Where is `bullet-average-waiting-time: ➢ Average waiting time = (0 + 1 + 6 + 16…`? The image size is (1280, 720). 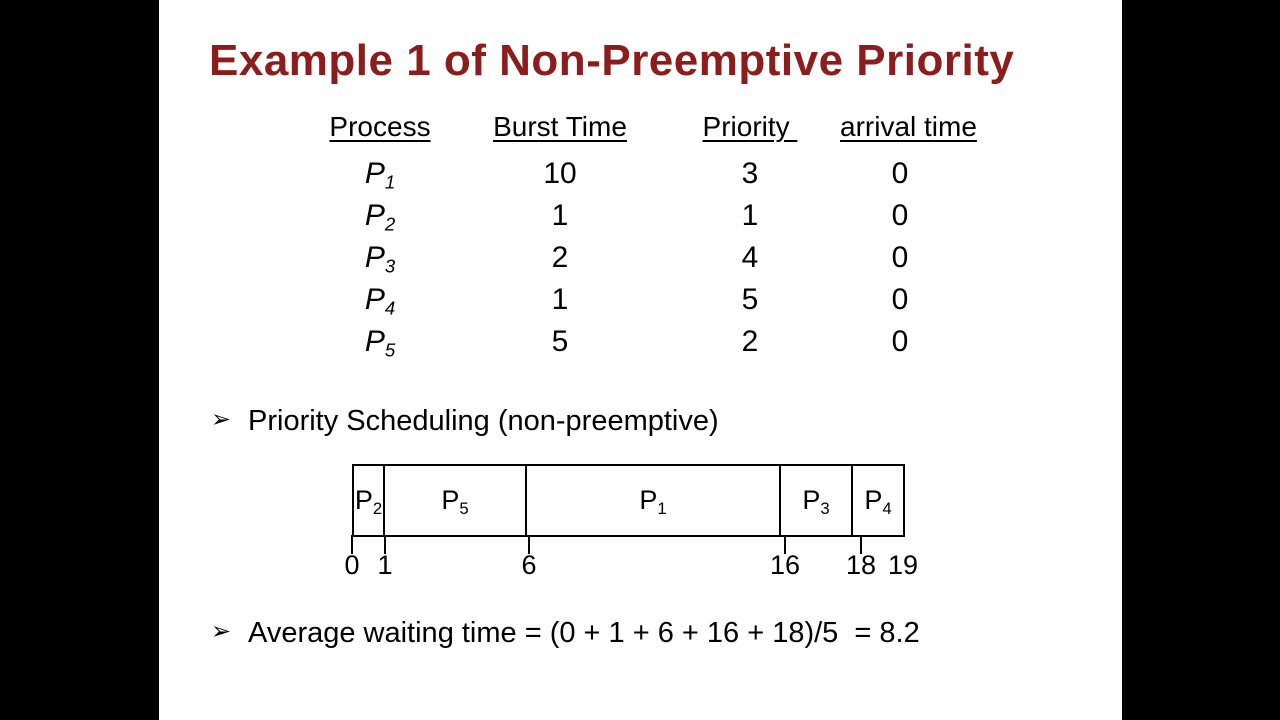
bullet-average-waiting-time: ➢ Average waiting time = (0 + 1 + 6 + 16… is located at coordinates (565, 633).